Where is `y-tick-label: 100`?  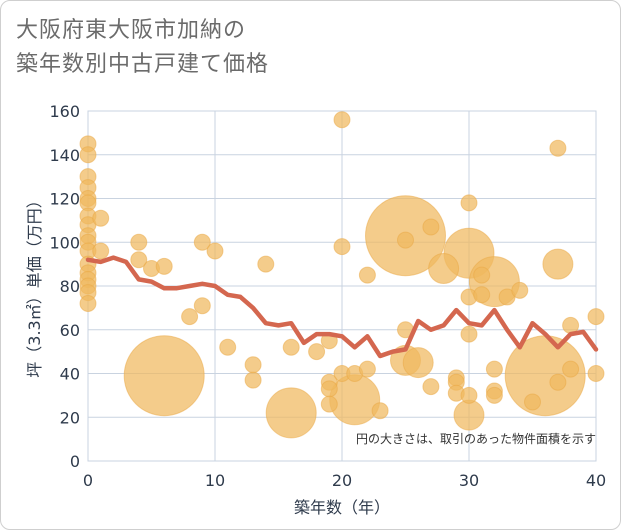
y-tick-label: 100 is located at coordinates (64, 242).